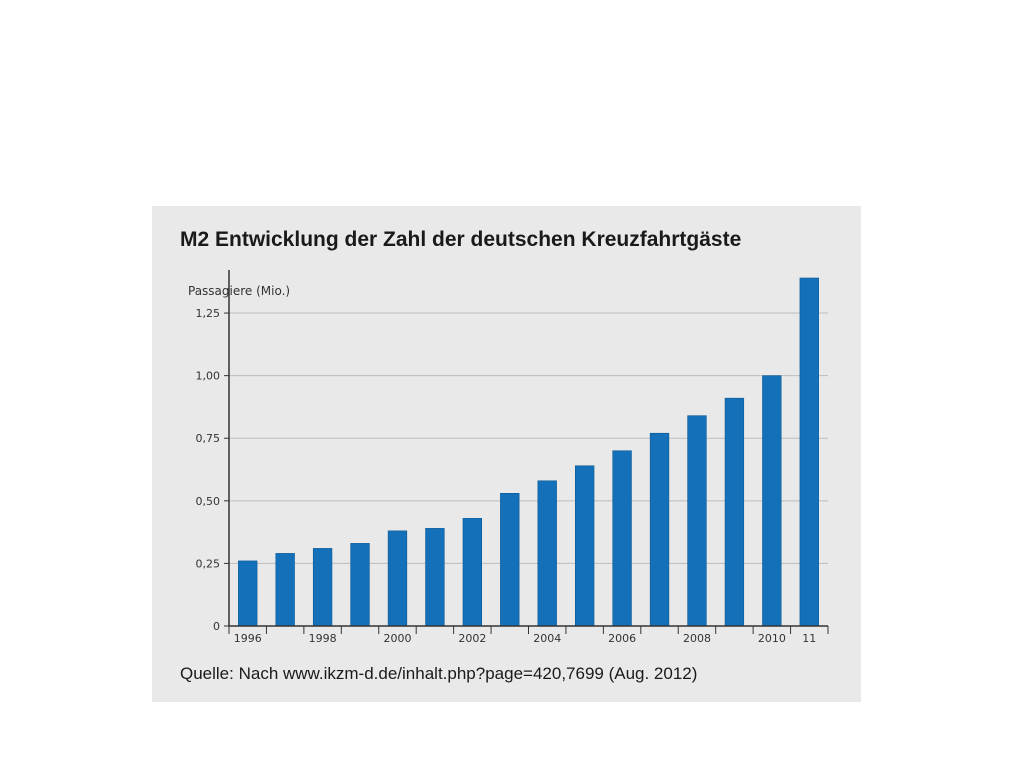 The height and width of the screenshot is (768, 1024). Describe the element at coordinates (547, 638) in the screenshot. I see `x-tick-label: 2004` at that location.